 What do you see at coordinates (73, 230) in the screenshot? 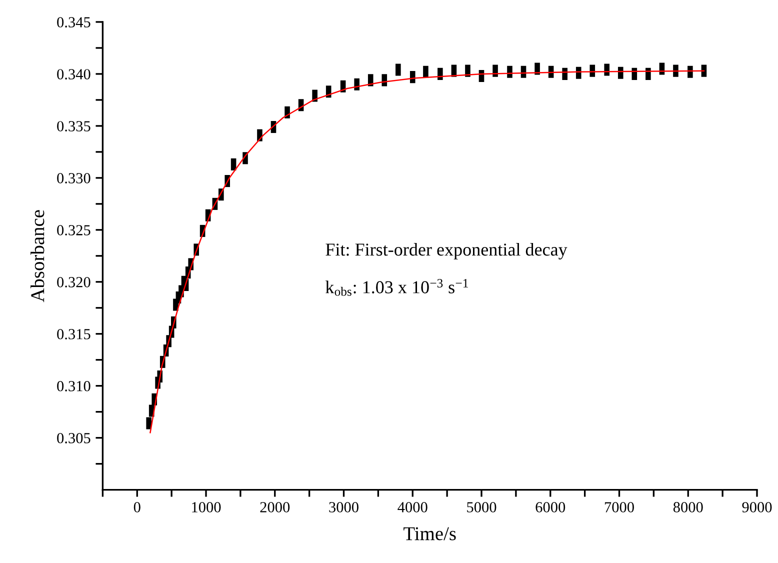
I see `y-tick-label: 0.325` at bounding box center [73, 230].